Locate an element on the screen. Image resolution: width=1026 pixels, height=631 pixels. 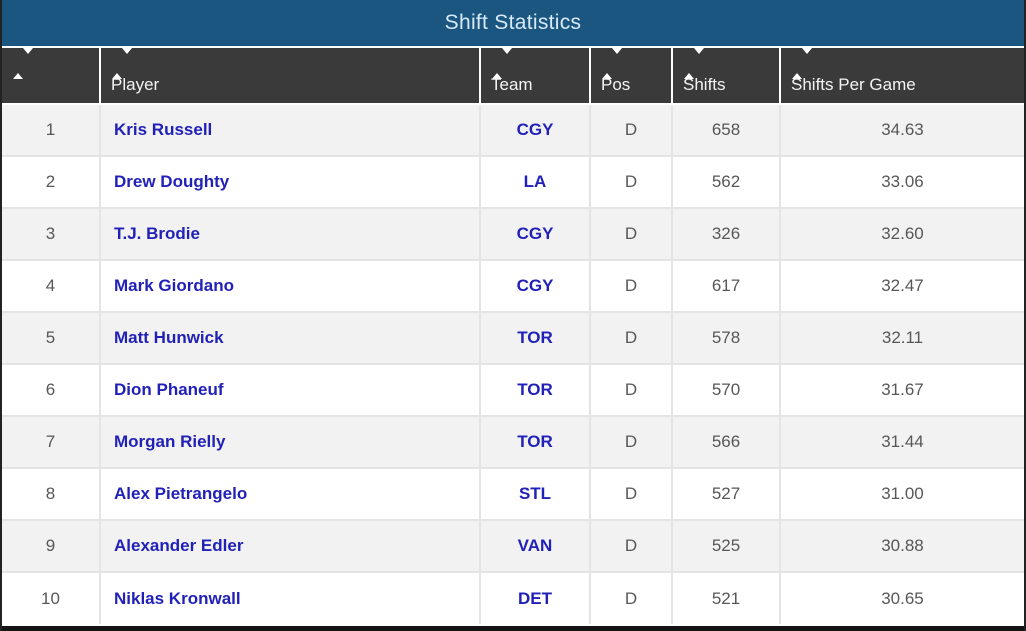
shifts-cell: 562 is located at coordinates (725, 181).